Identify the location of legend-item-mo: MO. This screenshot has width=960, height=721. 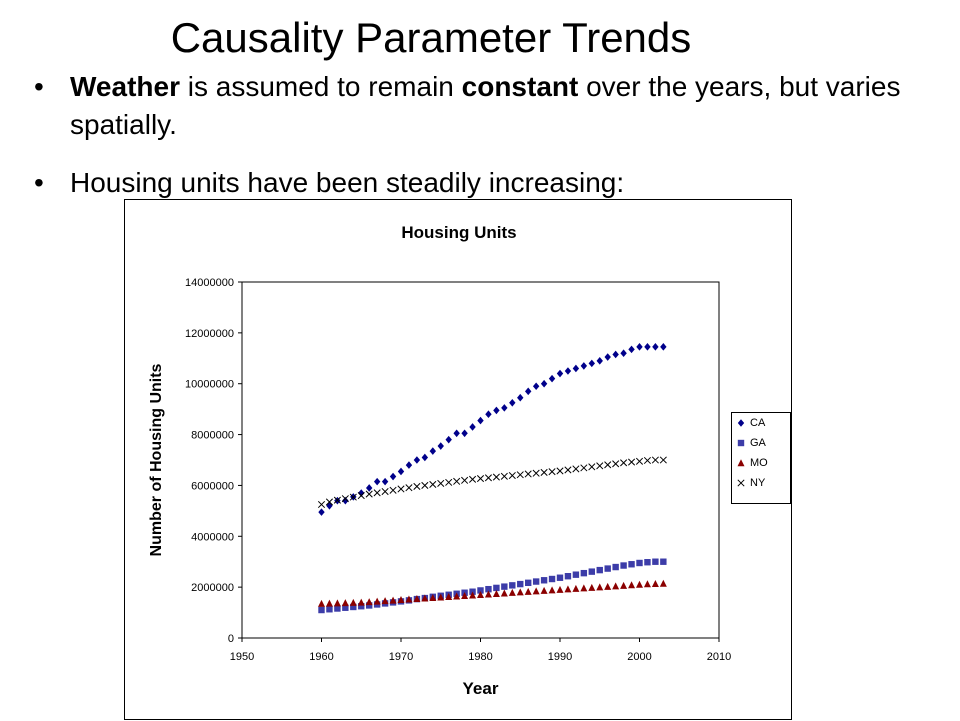
(761, 463).